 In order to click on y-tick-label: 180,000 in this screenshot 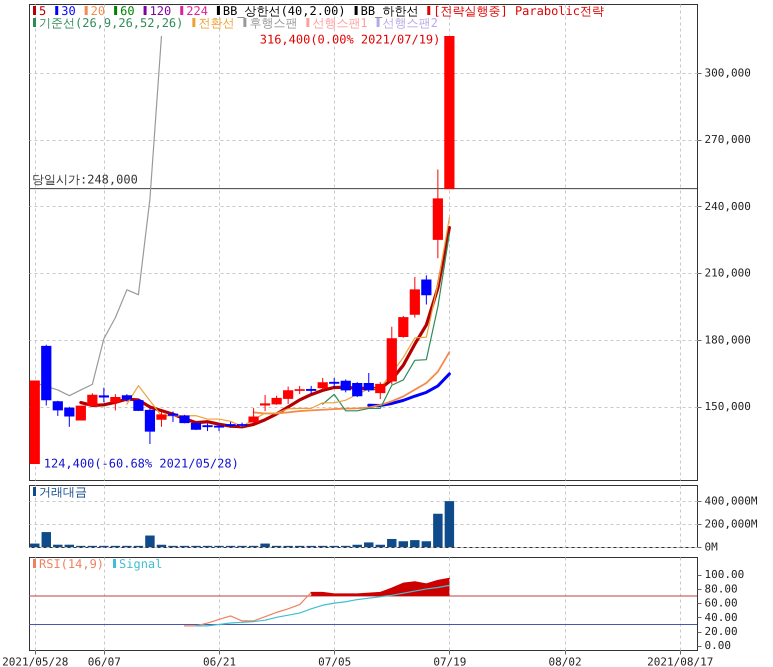, I will do `click(727, 339)`.